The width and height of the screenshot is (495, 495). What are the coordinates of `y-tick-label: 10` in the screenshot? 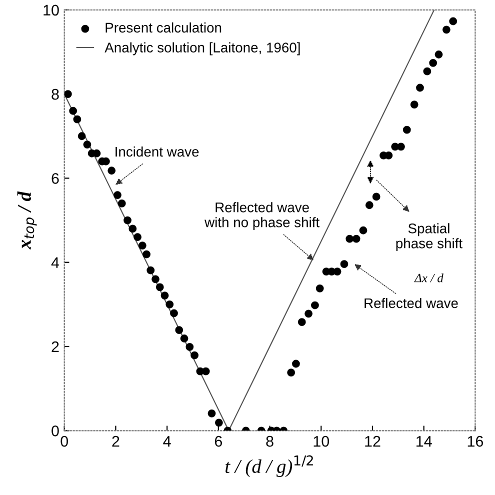 It's located at (51, 10).